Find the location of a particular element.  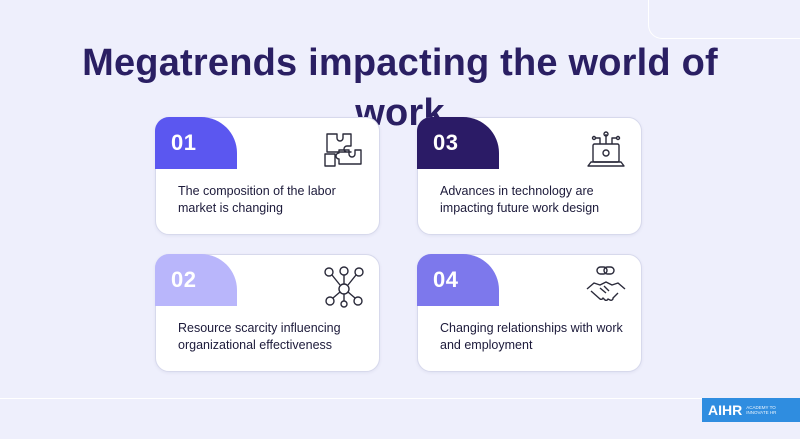

laptop-circuit-icon is located at coordinates (606, 149).